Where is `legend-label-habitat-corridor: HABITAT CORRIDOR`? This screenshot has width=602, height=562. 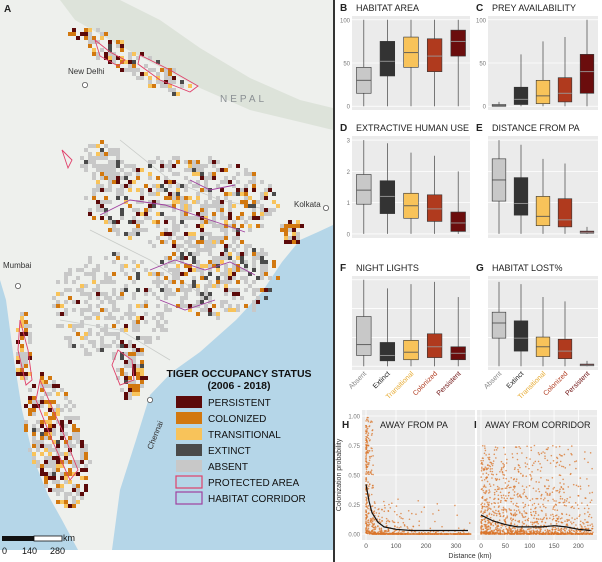 legend-label-habitat-corridor: HABITAT CORRIDOR is located at coordinates (257, 499).